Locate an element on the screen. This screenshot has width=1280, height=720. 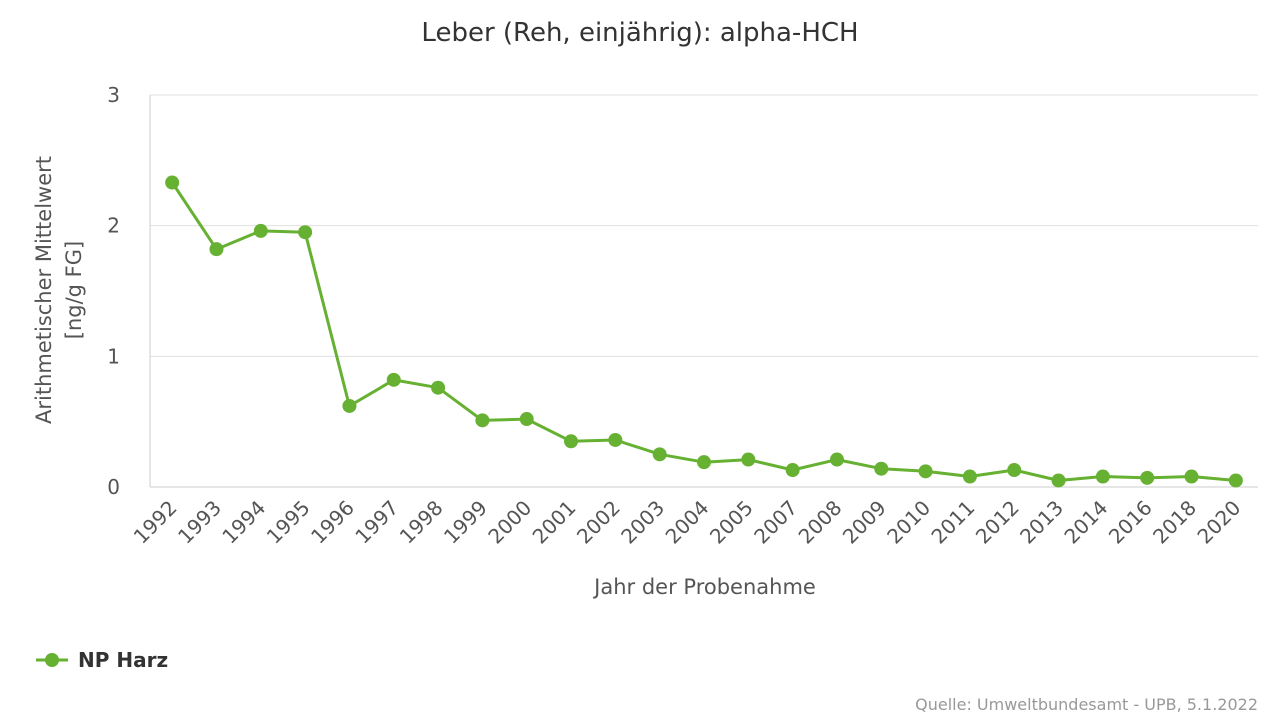
x-tick-label: 2005 is located at coordinates (731, 522).